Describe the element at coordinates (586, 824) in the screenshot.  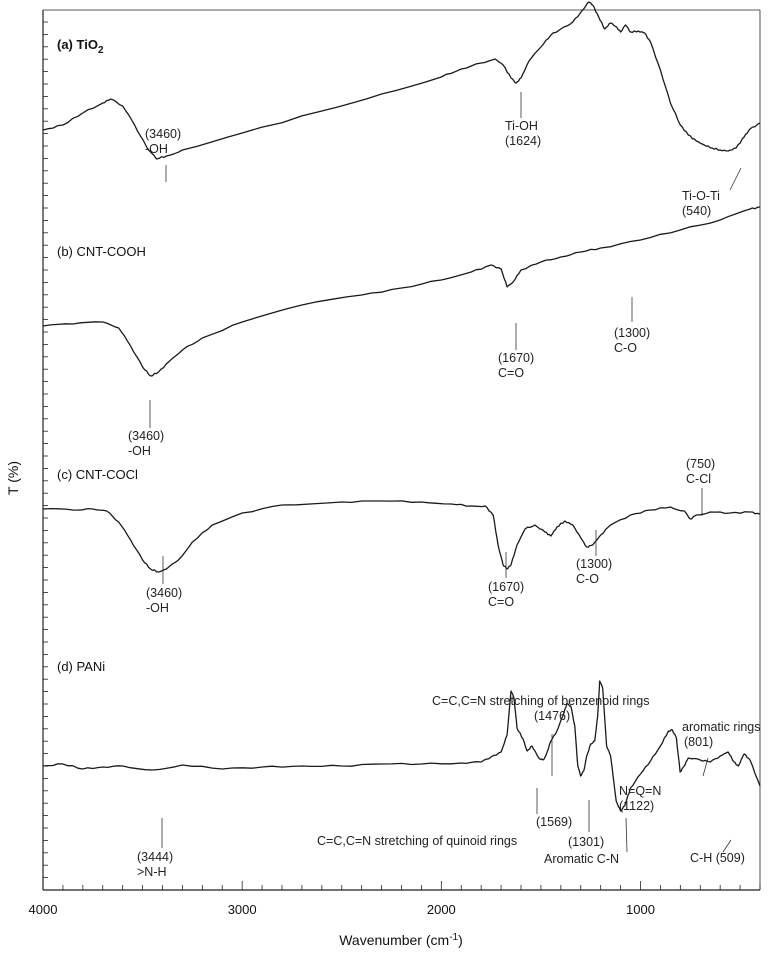
I see `annotation-d-1301: (1301)` at that location.